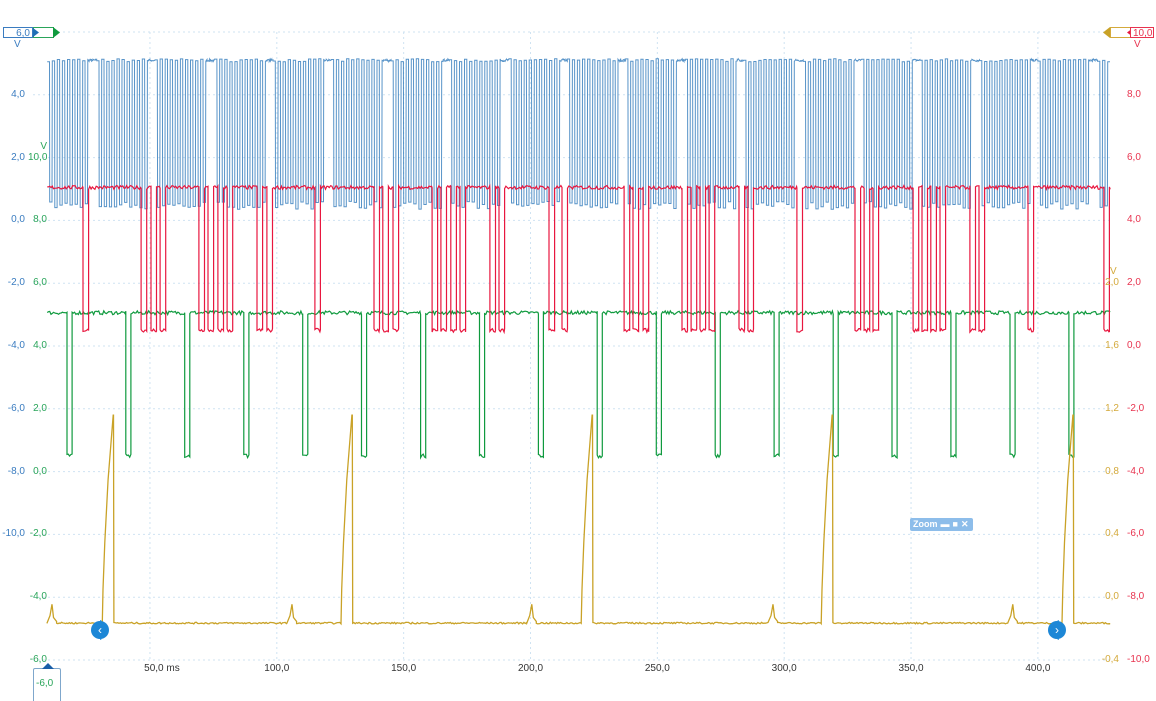 This screenshot has width=1156, height=701. What do you see at coordinates (911, 668) in the screenshot?
I see `x-tick-label: 350,0` at bounding box center [911, 668].